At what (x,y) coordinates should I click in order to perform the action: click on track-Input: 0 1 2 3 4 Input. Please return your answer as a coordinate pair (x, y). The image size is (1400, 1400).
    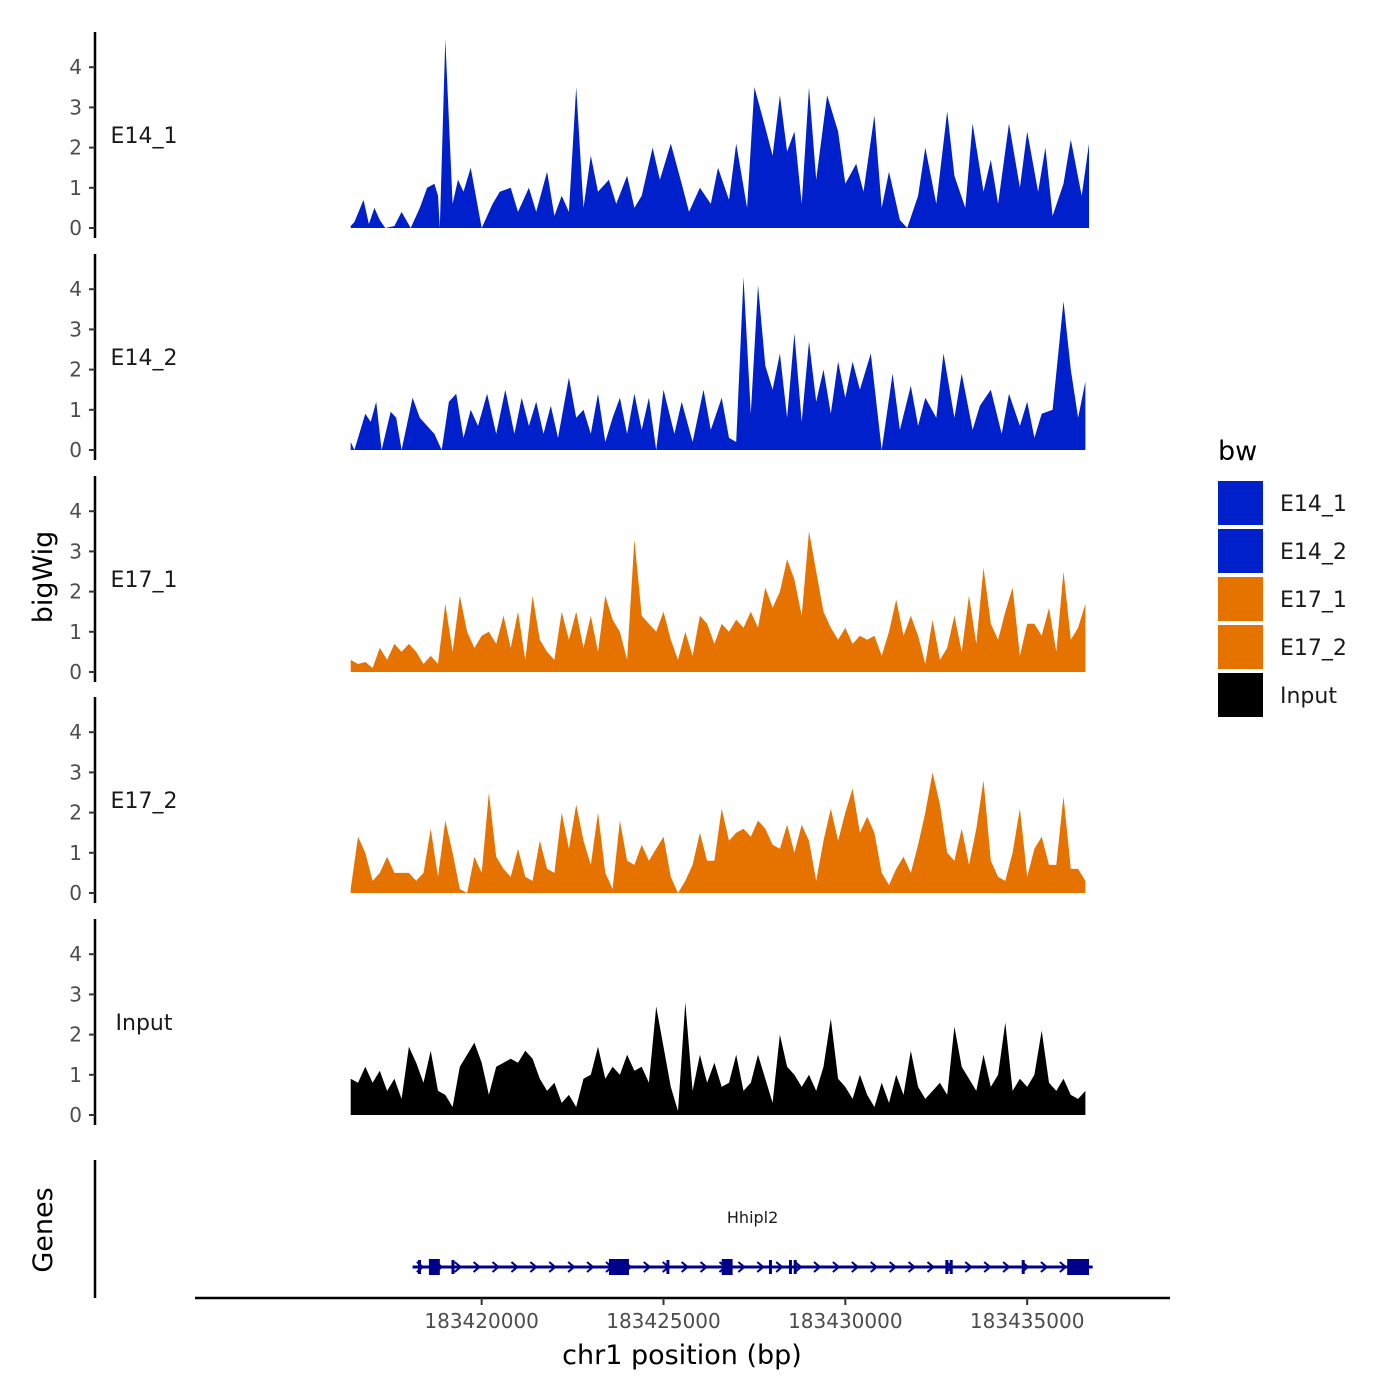
    Looking at the image, I should click on (577, 1023).